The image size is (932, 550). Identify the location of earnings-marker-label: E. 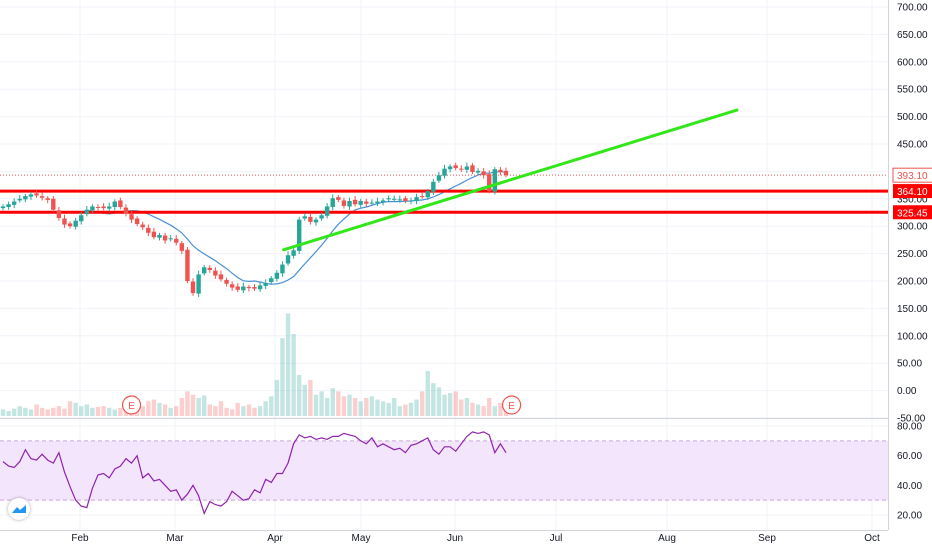
(511, 406).